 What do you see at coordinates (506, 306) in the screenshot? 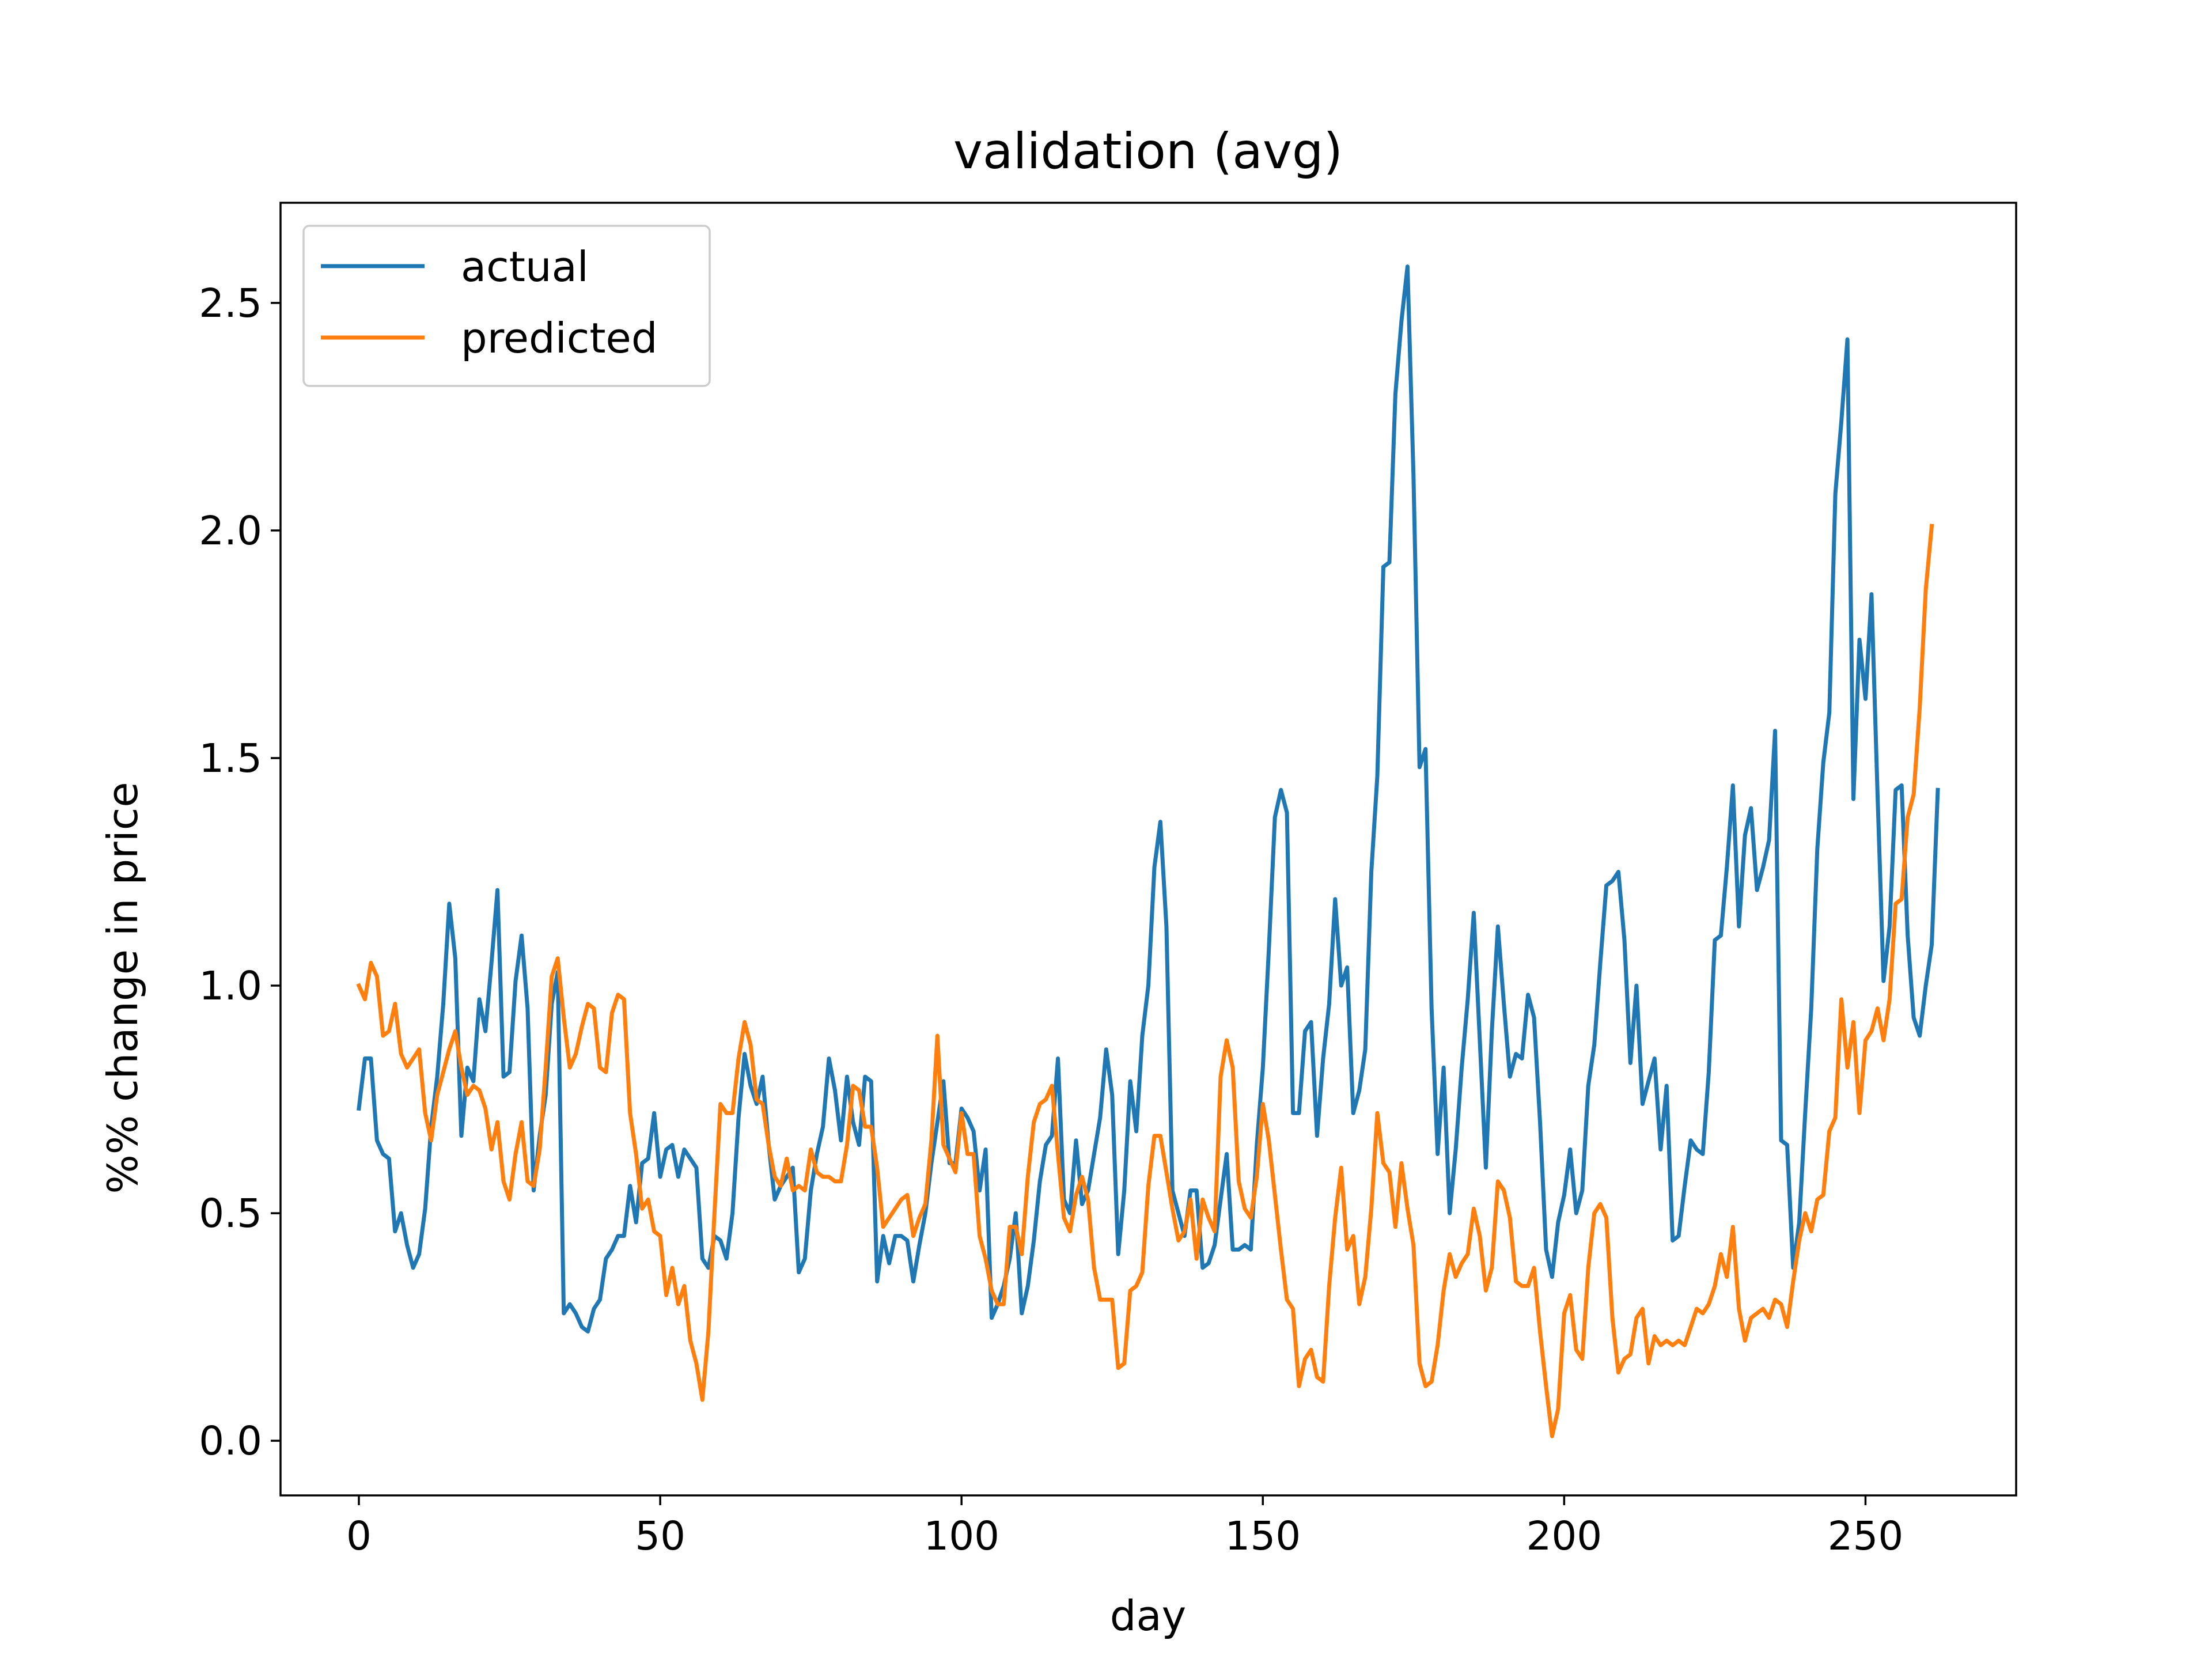
I see `legend: actual predicted` at bounding box center [506, 306].